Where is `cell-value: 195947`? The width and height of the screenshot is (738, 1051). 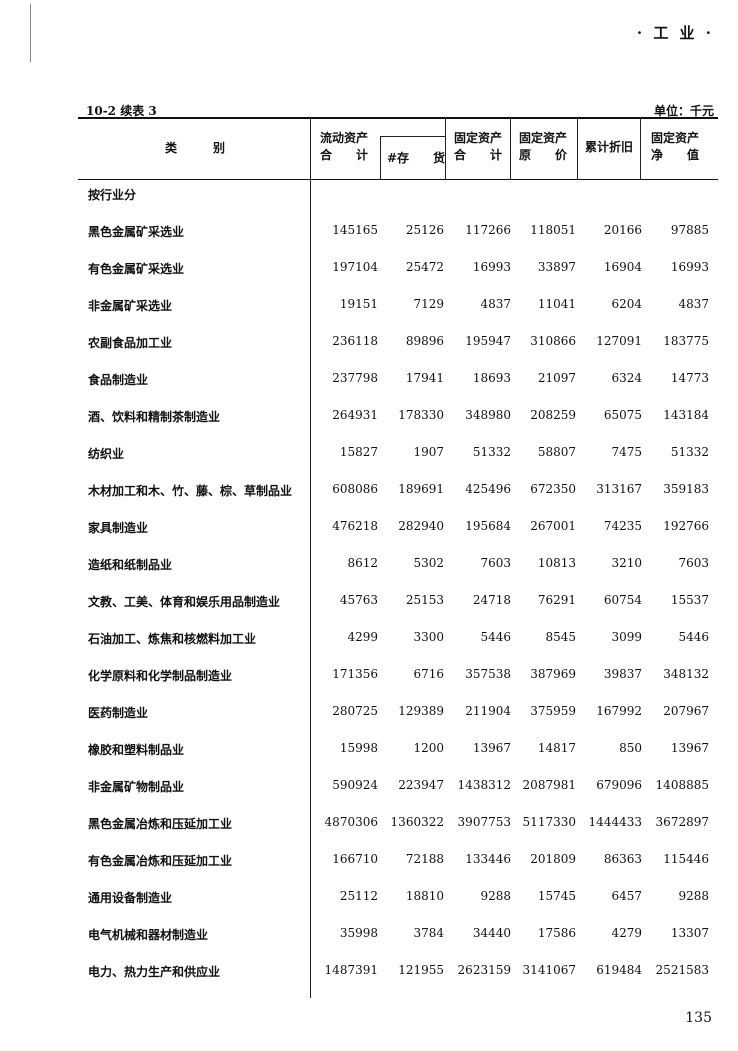
cell-value: 195947 is located at coordinates (488, 341).